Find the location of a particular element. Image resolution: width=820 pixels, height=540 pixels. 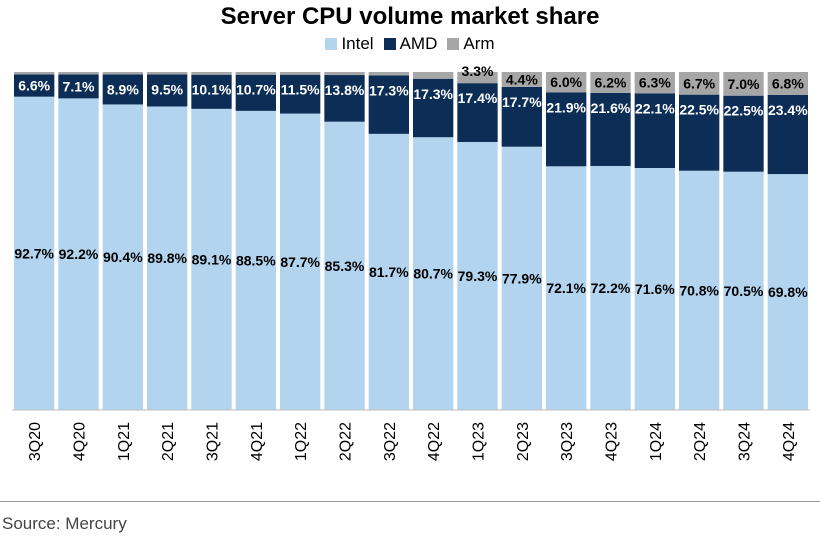

data-label-amd-4q22: 17.3% is located at coordinates (433, 94).